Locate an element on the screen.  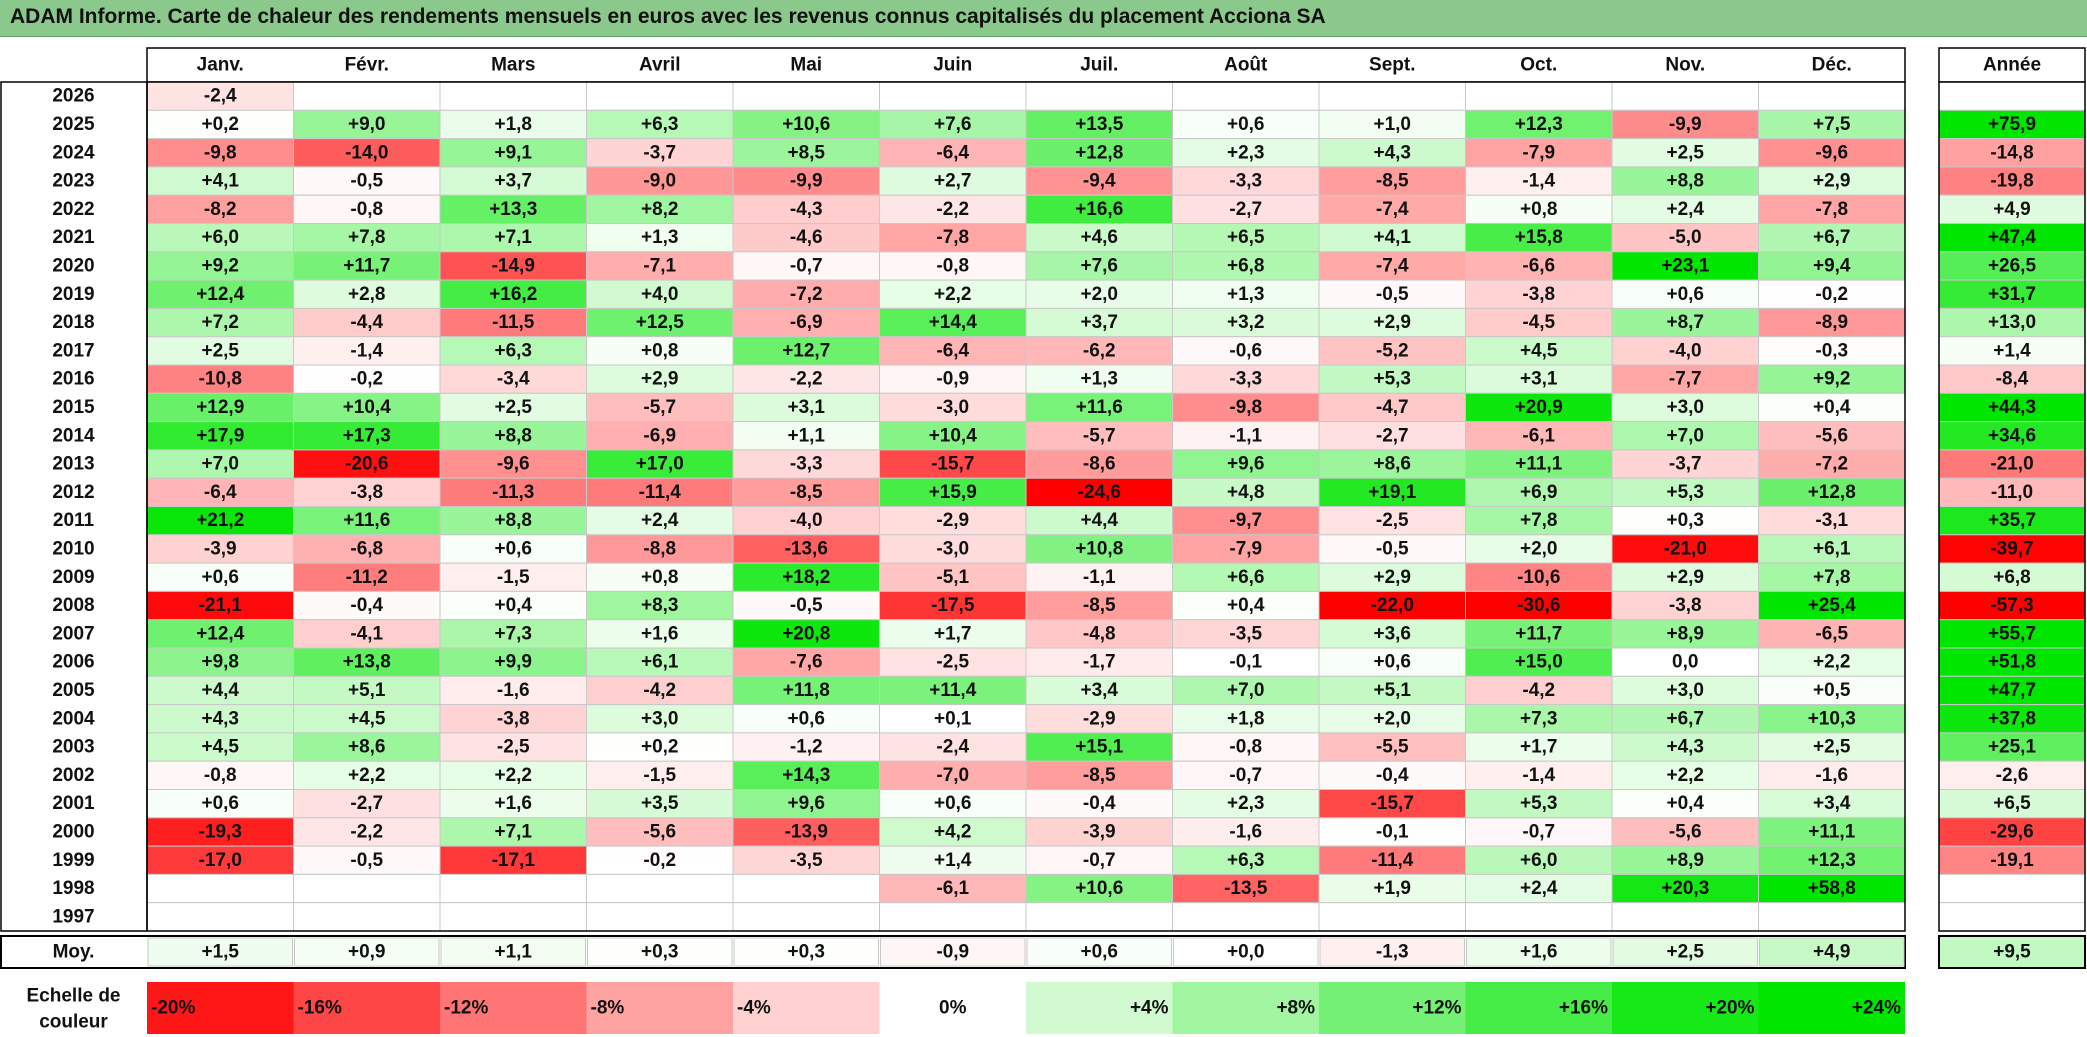
cell-value-2021-9: +4,1 is located at coordinates (1392, 237).